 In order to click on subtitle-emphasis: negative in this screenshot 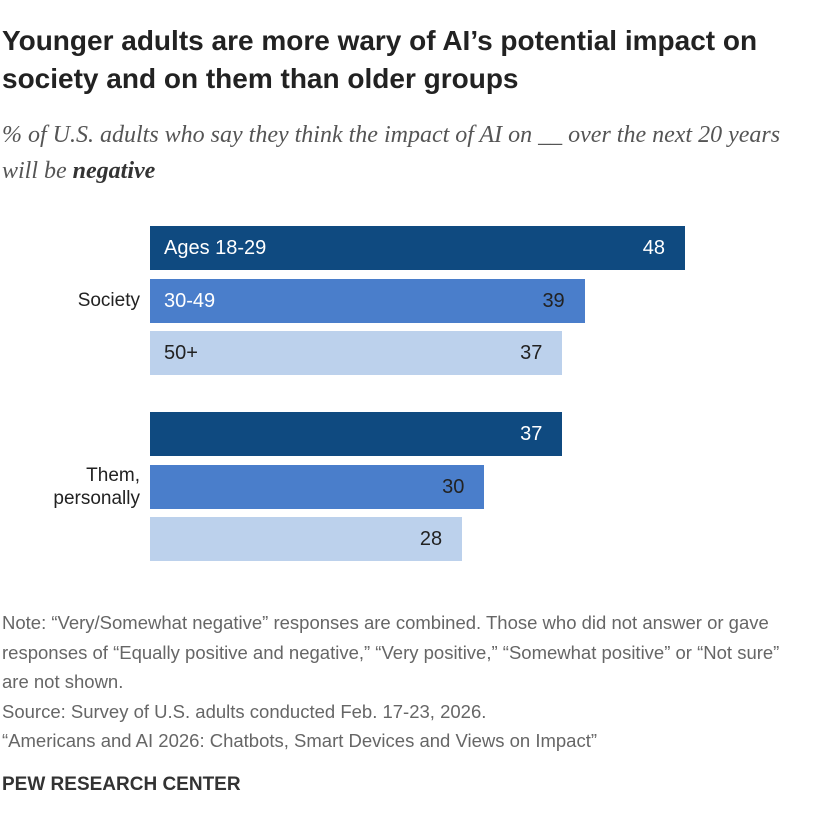, I will do `click(114, 171)`.